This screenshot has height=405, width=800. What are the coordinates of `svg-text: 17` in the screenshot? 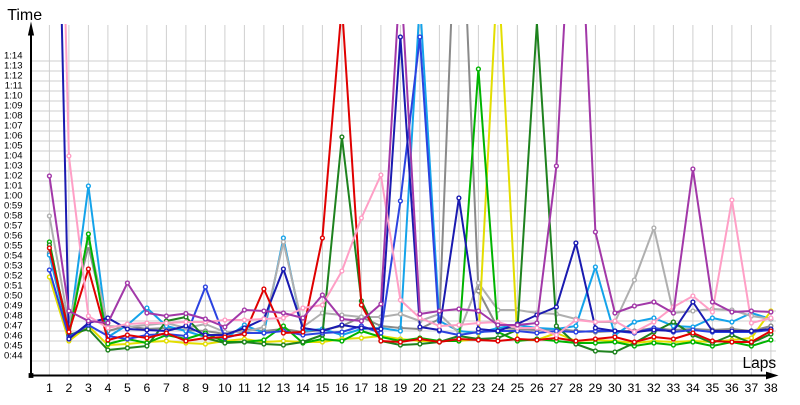 It's located at (362, 388).